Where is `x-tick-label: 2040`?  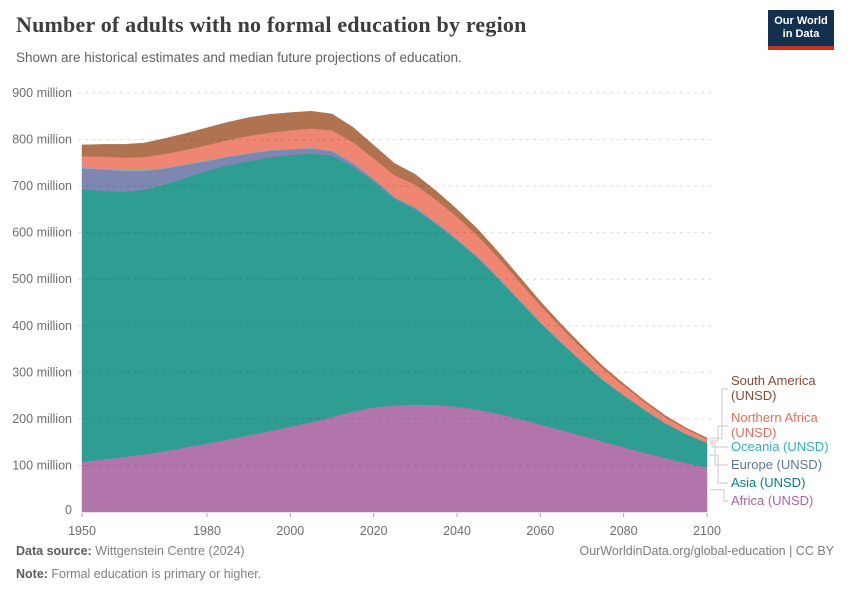 x-tick-label: 2040 is located at coordinates (457, 531).